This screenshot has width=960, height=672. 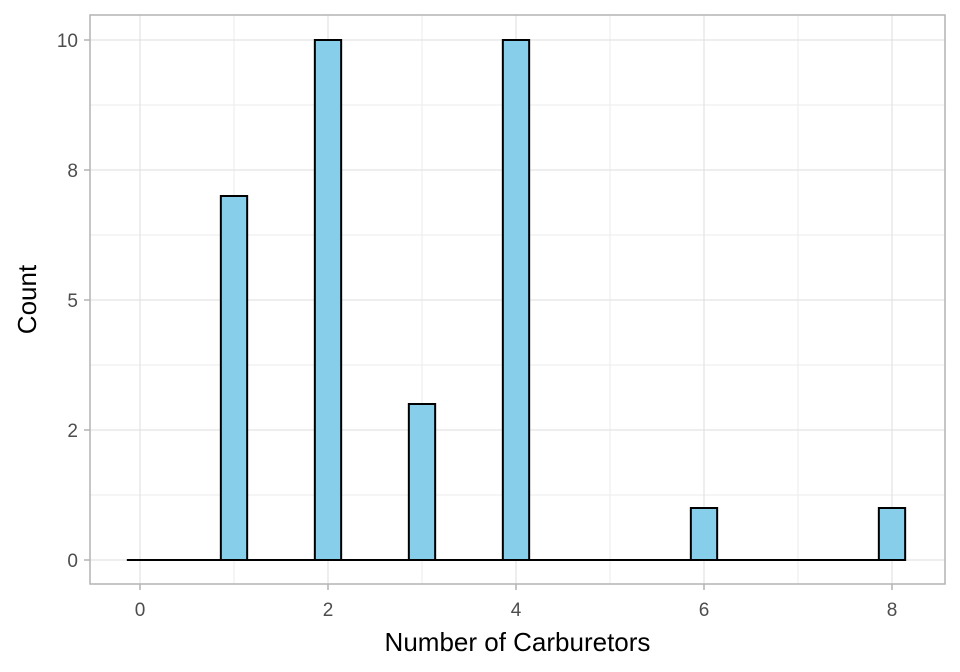 I want to click on x-axis-title: Number of Carburetors, so click(x=518, y=642).